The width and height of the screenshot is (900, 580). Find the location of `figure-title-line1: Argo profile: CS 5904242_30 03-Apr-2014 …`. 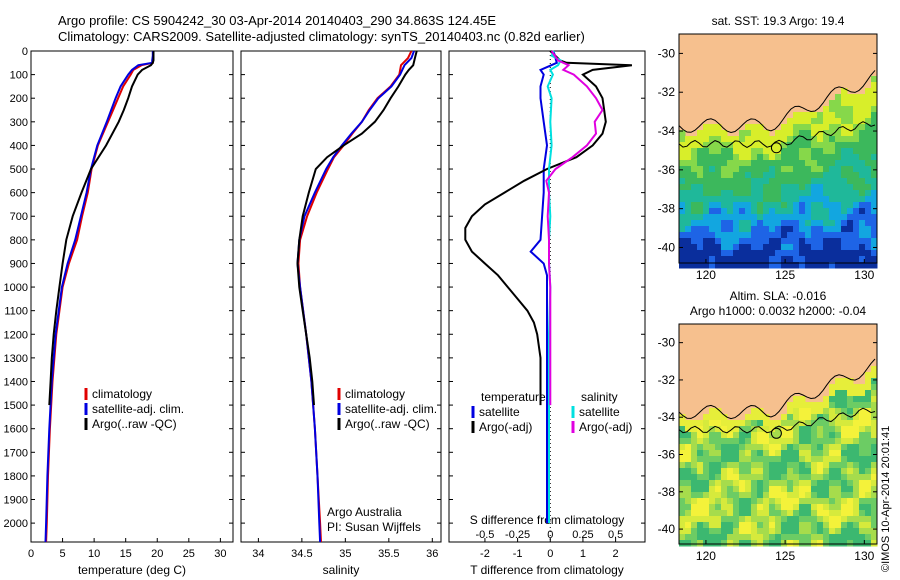

figure-title-line1: Argo profile: CS 5904242_30 03-Apr-2014 … is located at coordinates (277, 20).